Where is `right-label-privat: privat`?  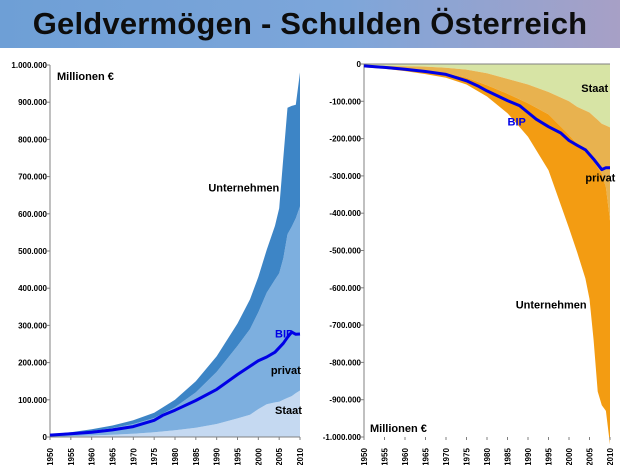
right-label-privat: privat is located at coordinates (600, 178).